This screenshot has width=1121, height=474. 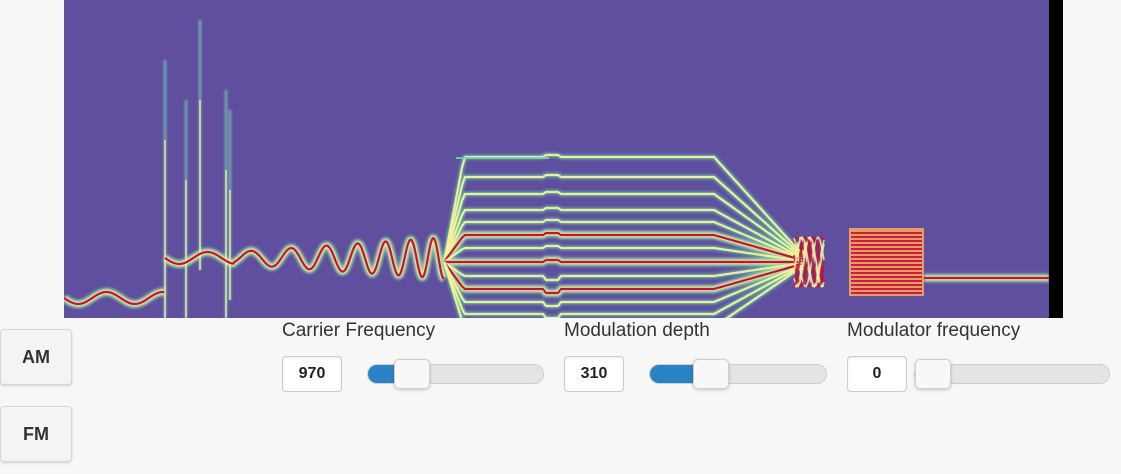 I want to click on carrier-frequency-slider-handle, so click(x=412, y=374).